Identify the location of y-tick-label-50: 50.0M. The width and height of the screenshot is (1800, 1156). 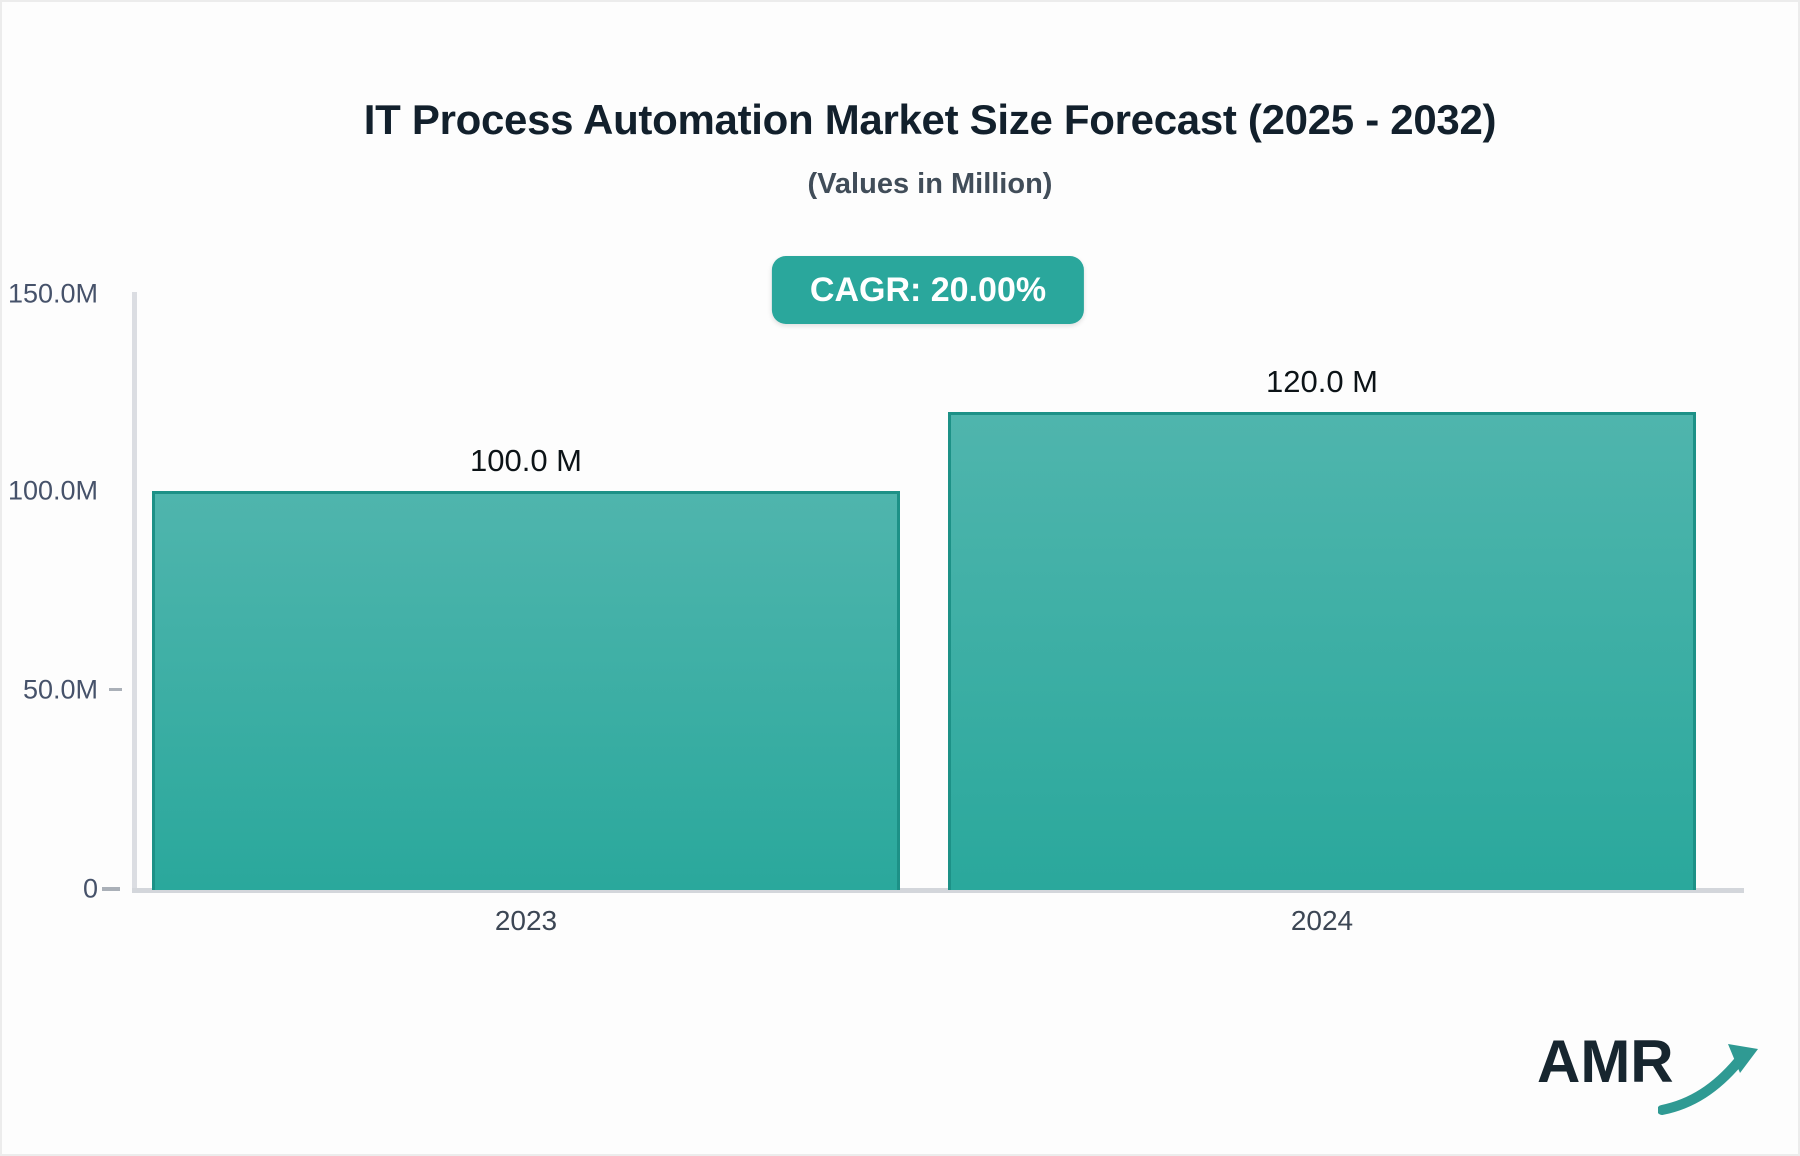
(60, 689).